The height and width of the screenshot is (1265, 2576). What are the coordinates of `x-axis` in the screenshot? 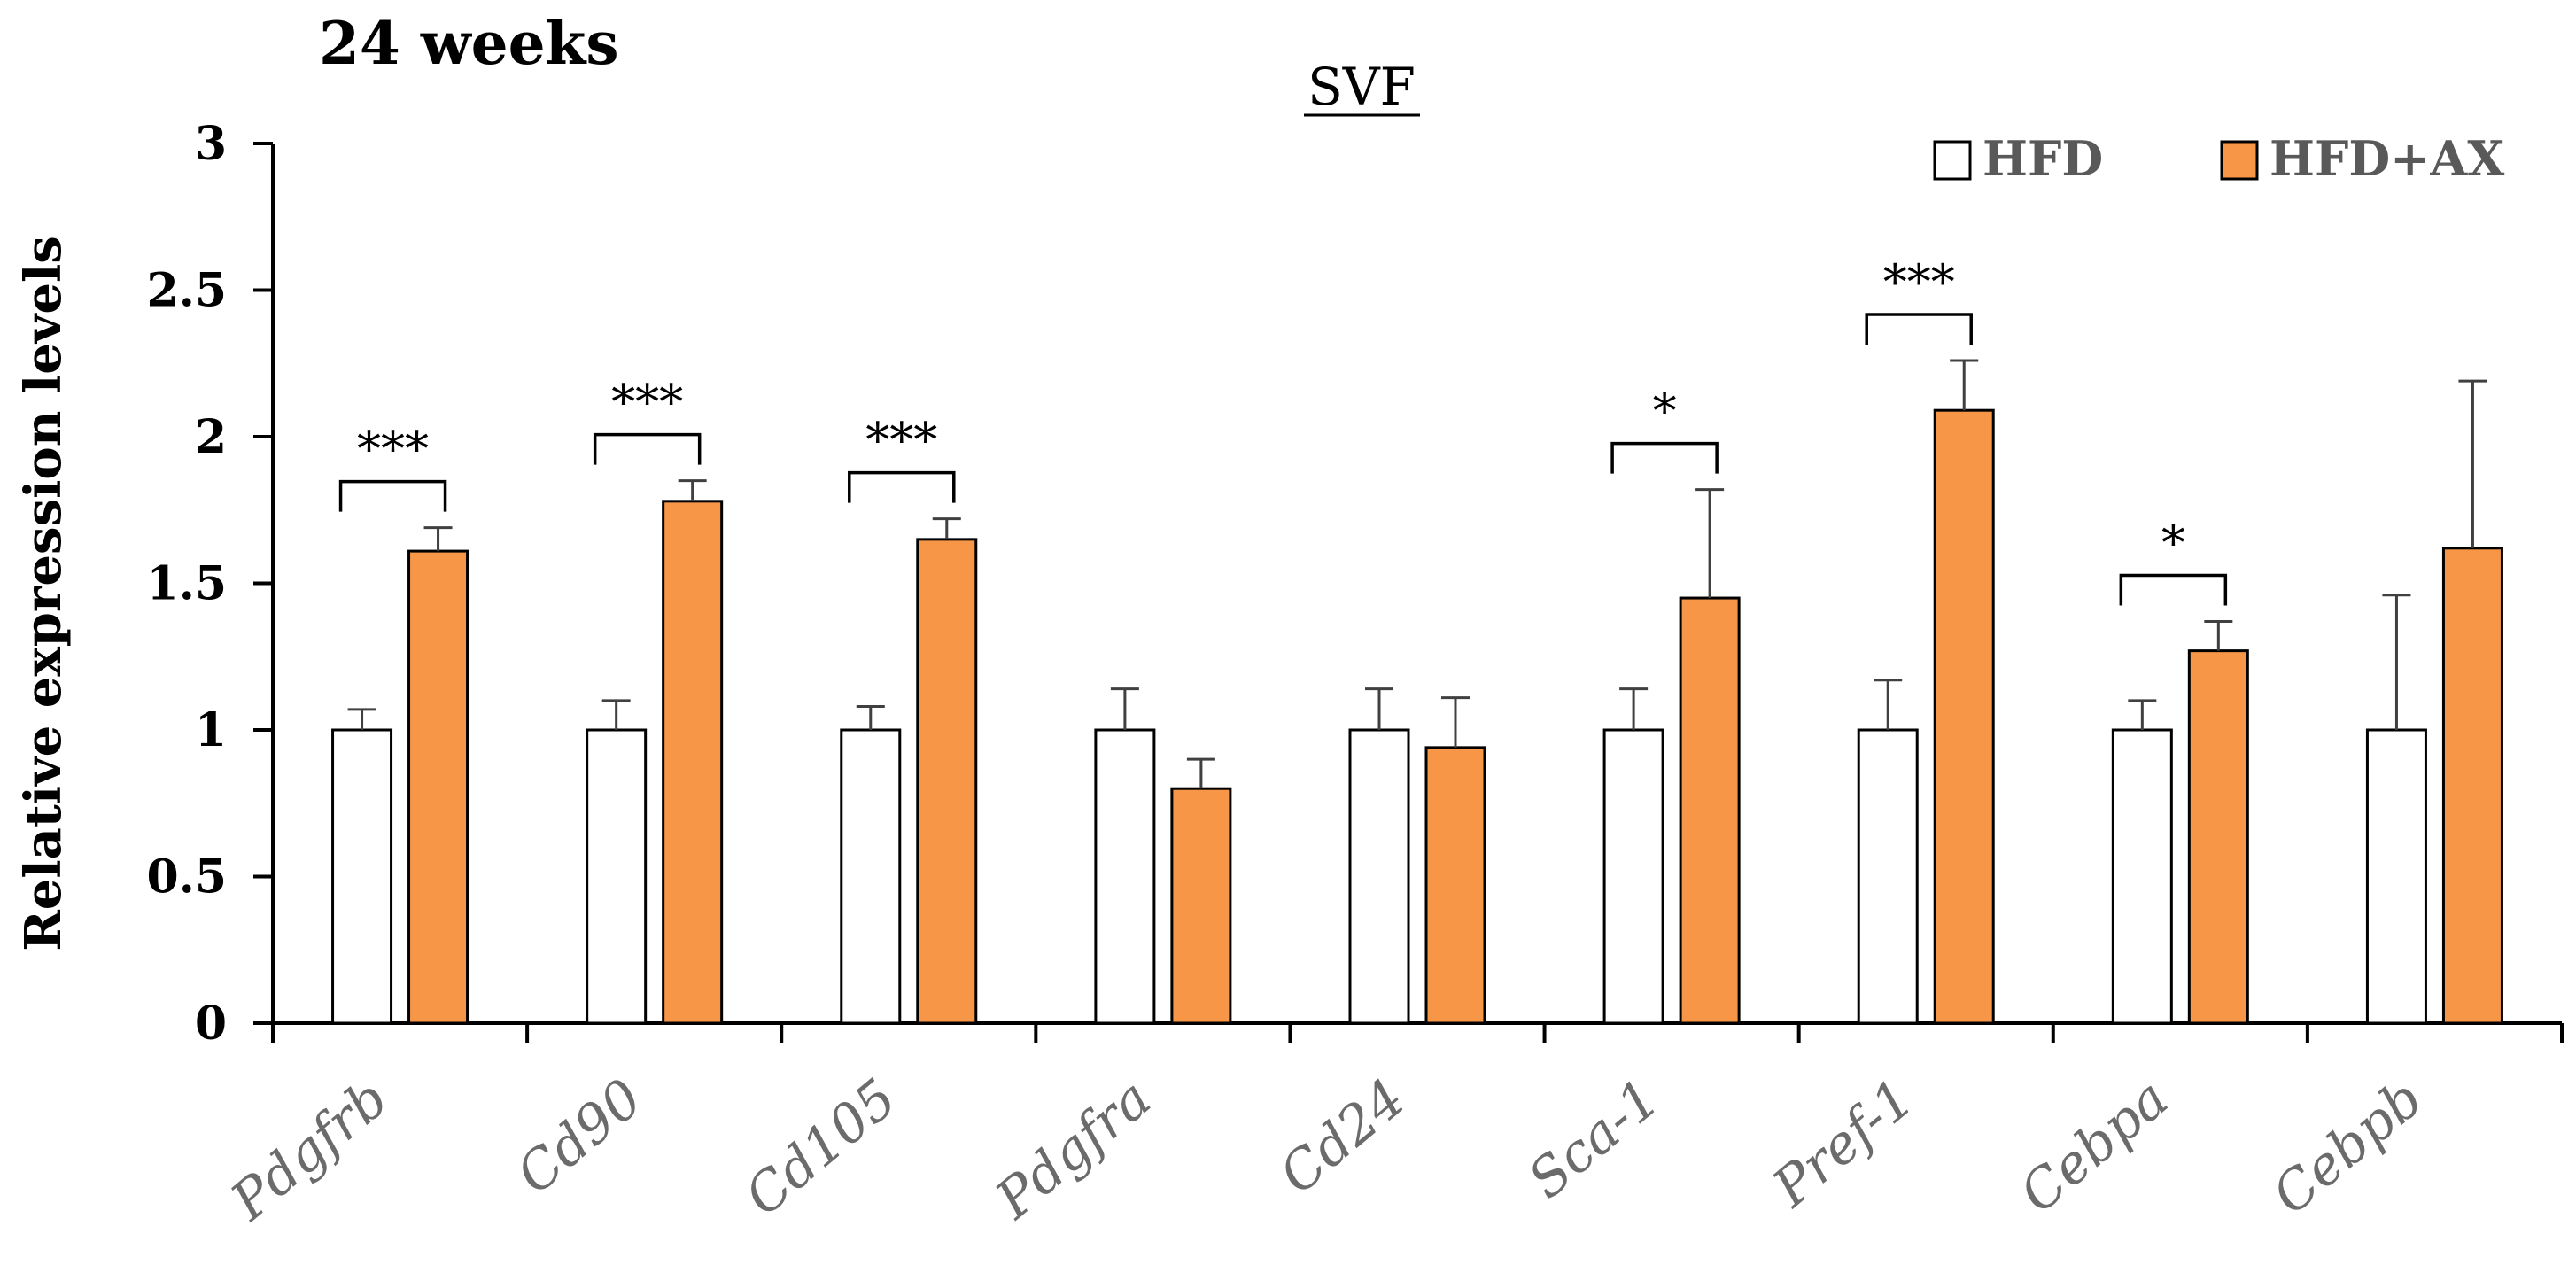 It's located at (1417, 1032).